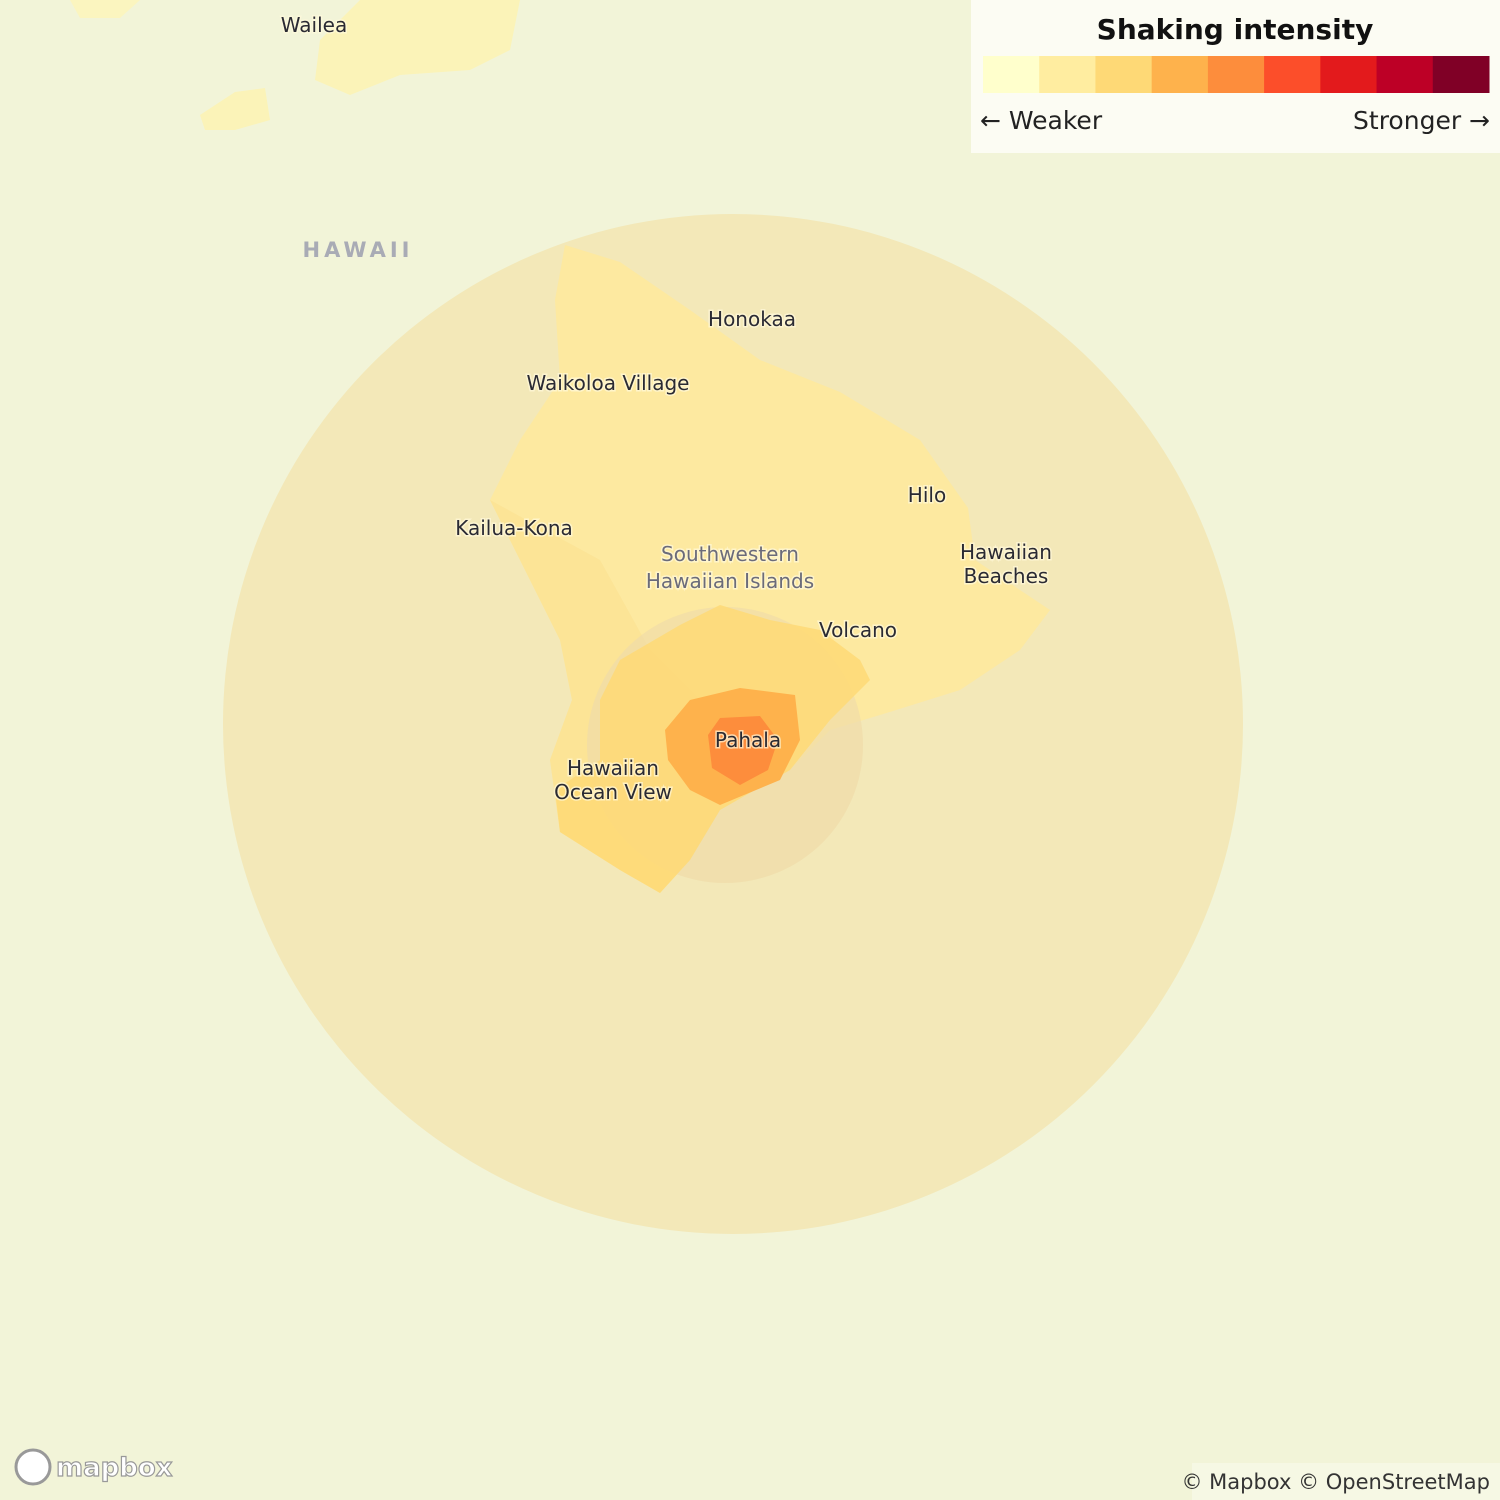 The image size is (1500, 1500). What do you see at coordinates (114, 1468) in the screenshot?
I see `logo: mapbox` at bounding box center [114, 1468].